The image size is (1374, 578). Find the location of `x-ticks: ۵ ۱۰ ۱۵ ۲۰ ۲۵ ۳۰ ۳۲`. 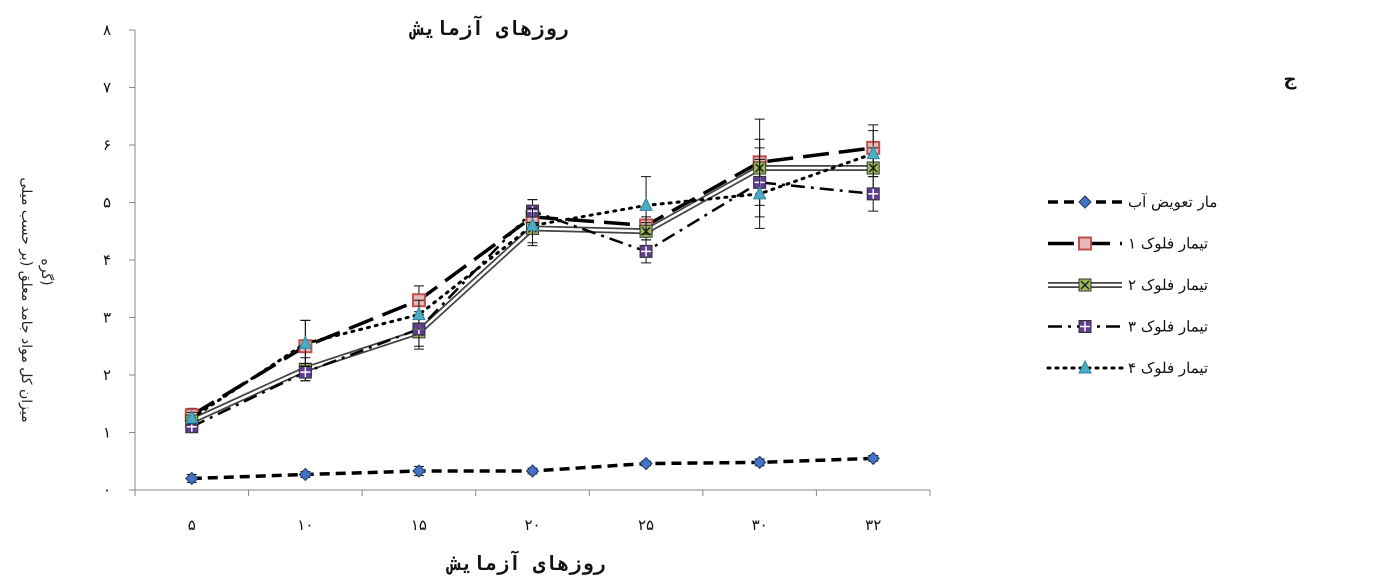

x-ticks: ۵ ۱۰ ۱۵ ۲۰ ۲۵ ۳۰ ۳۲ is located at coordinates (532, 512).